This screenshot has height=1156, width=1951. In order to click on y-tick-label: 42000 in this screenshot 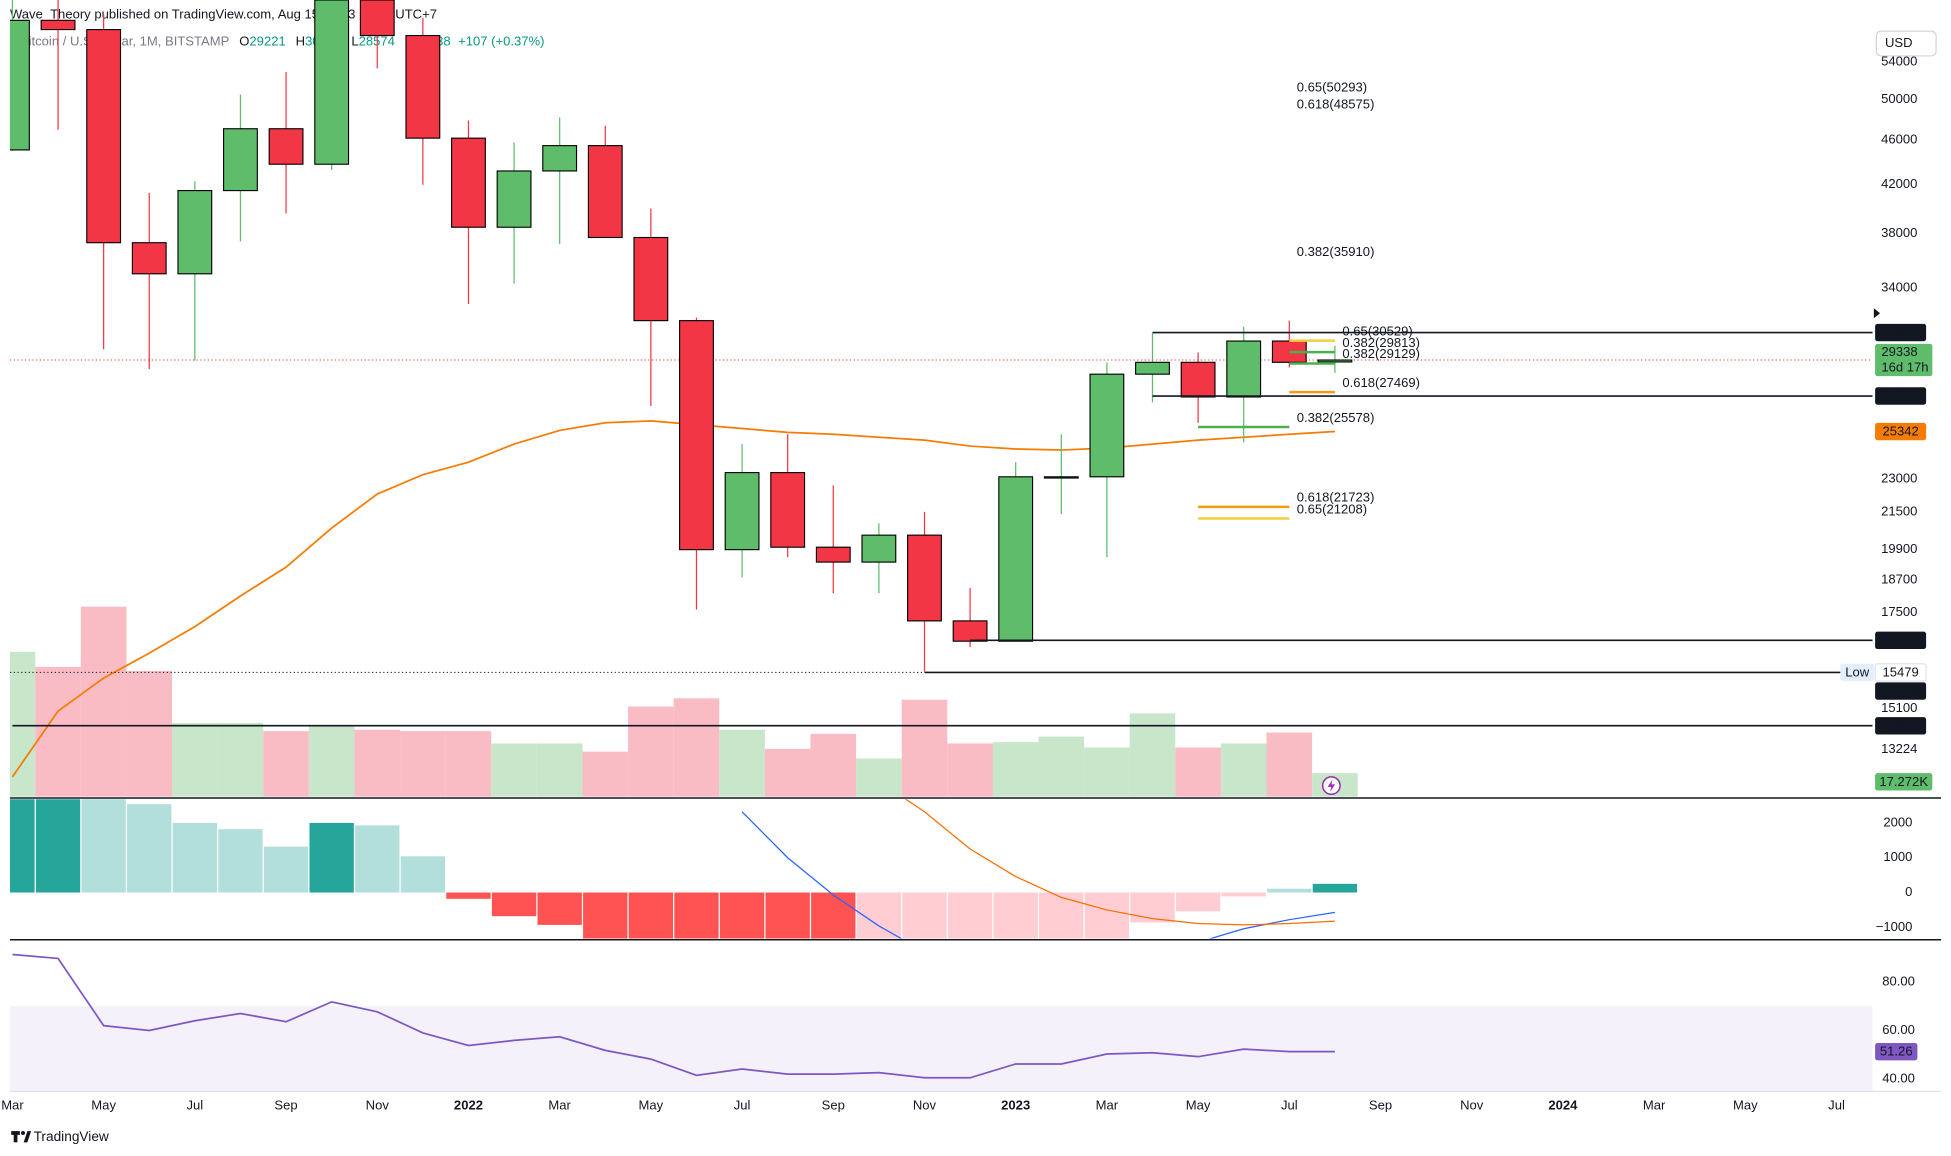, I will do `click(1899, 183)`.